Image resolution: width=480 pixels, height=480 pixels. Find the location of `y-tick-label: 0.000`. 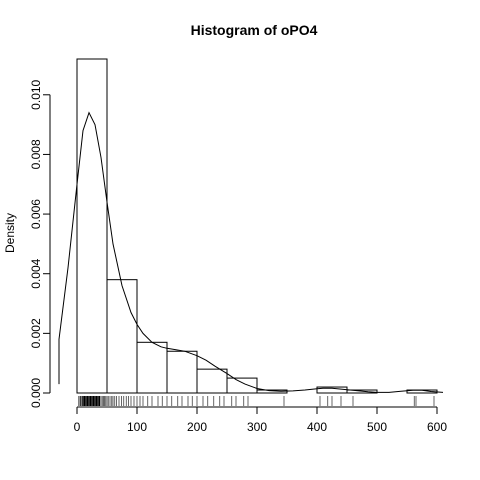

y-tick-label: 0.000 is located at coordinates (36, 393).